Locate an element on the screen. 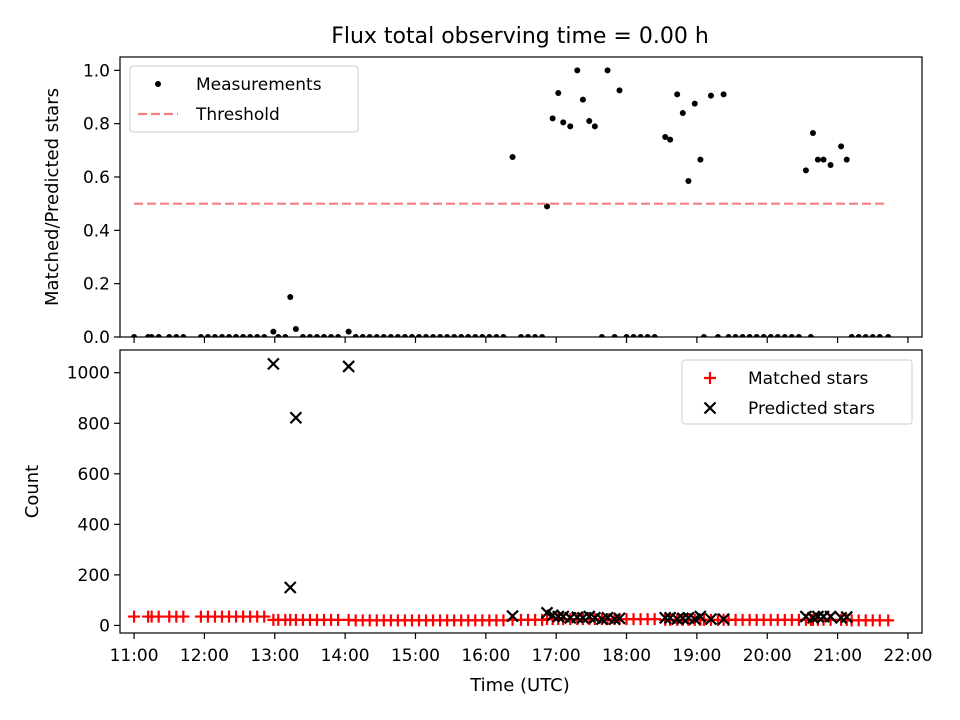  y-tick-label: 200 is located at coordinates (94, 576).